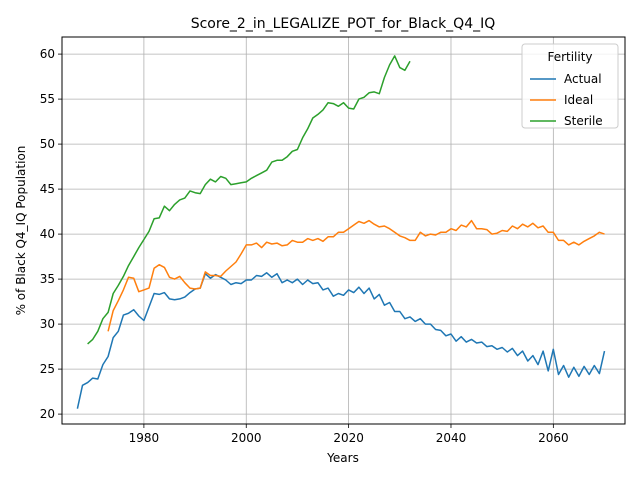 The width and height of the screenshot is (640, 480). I want to click on y-tick-label: 40, so click(47, 234).